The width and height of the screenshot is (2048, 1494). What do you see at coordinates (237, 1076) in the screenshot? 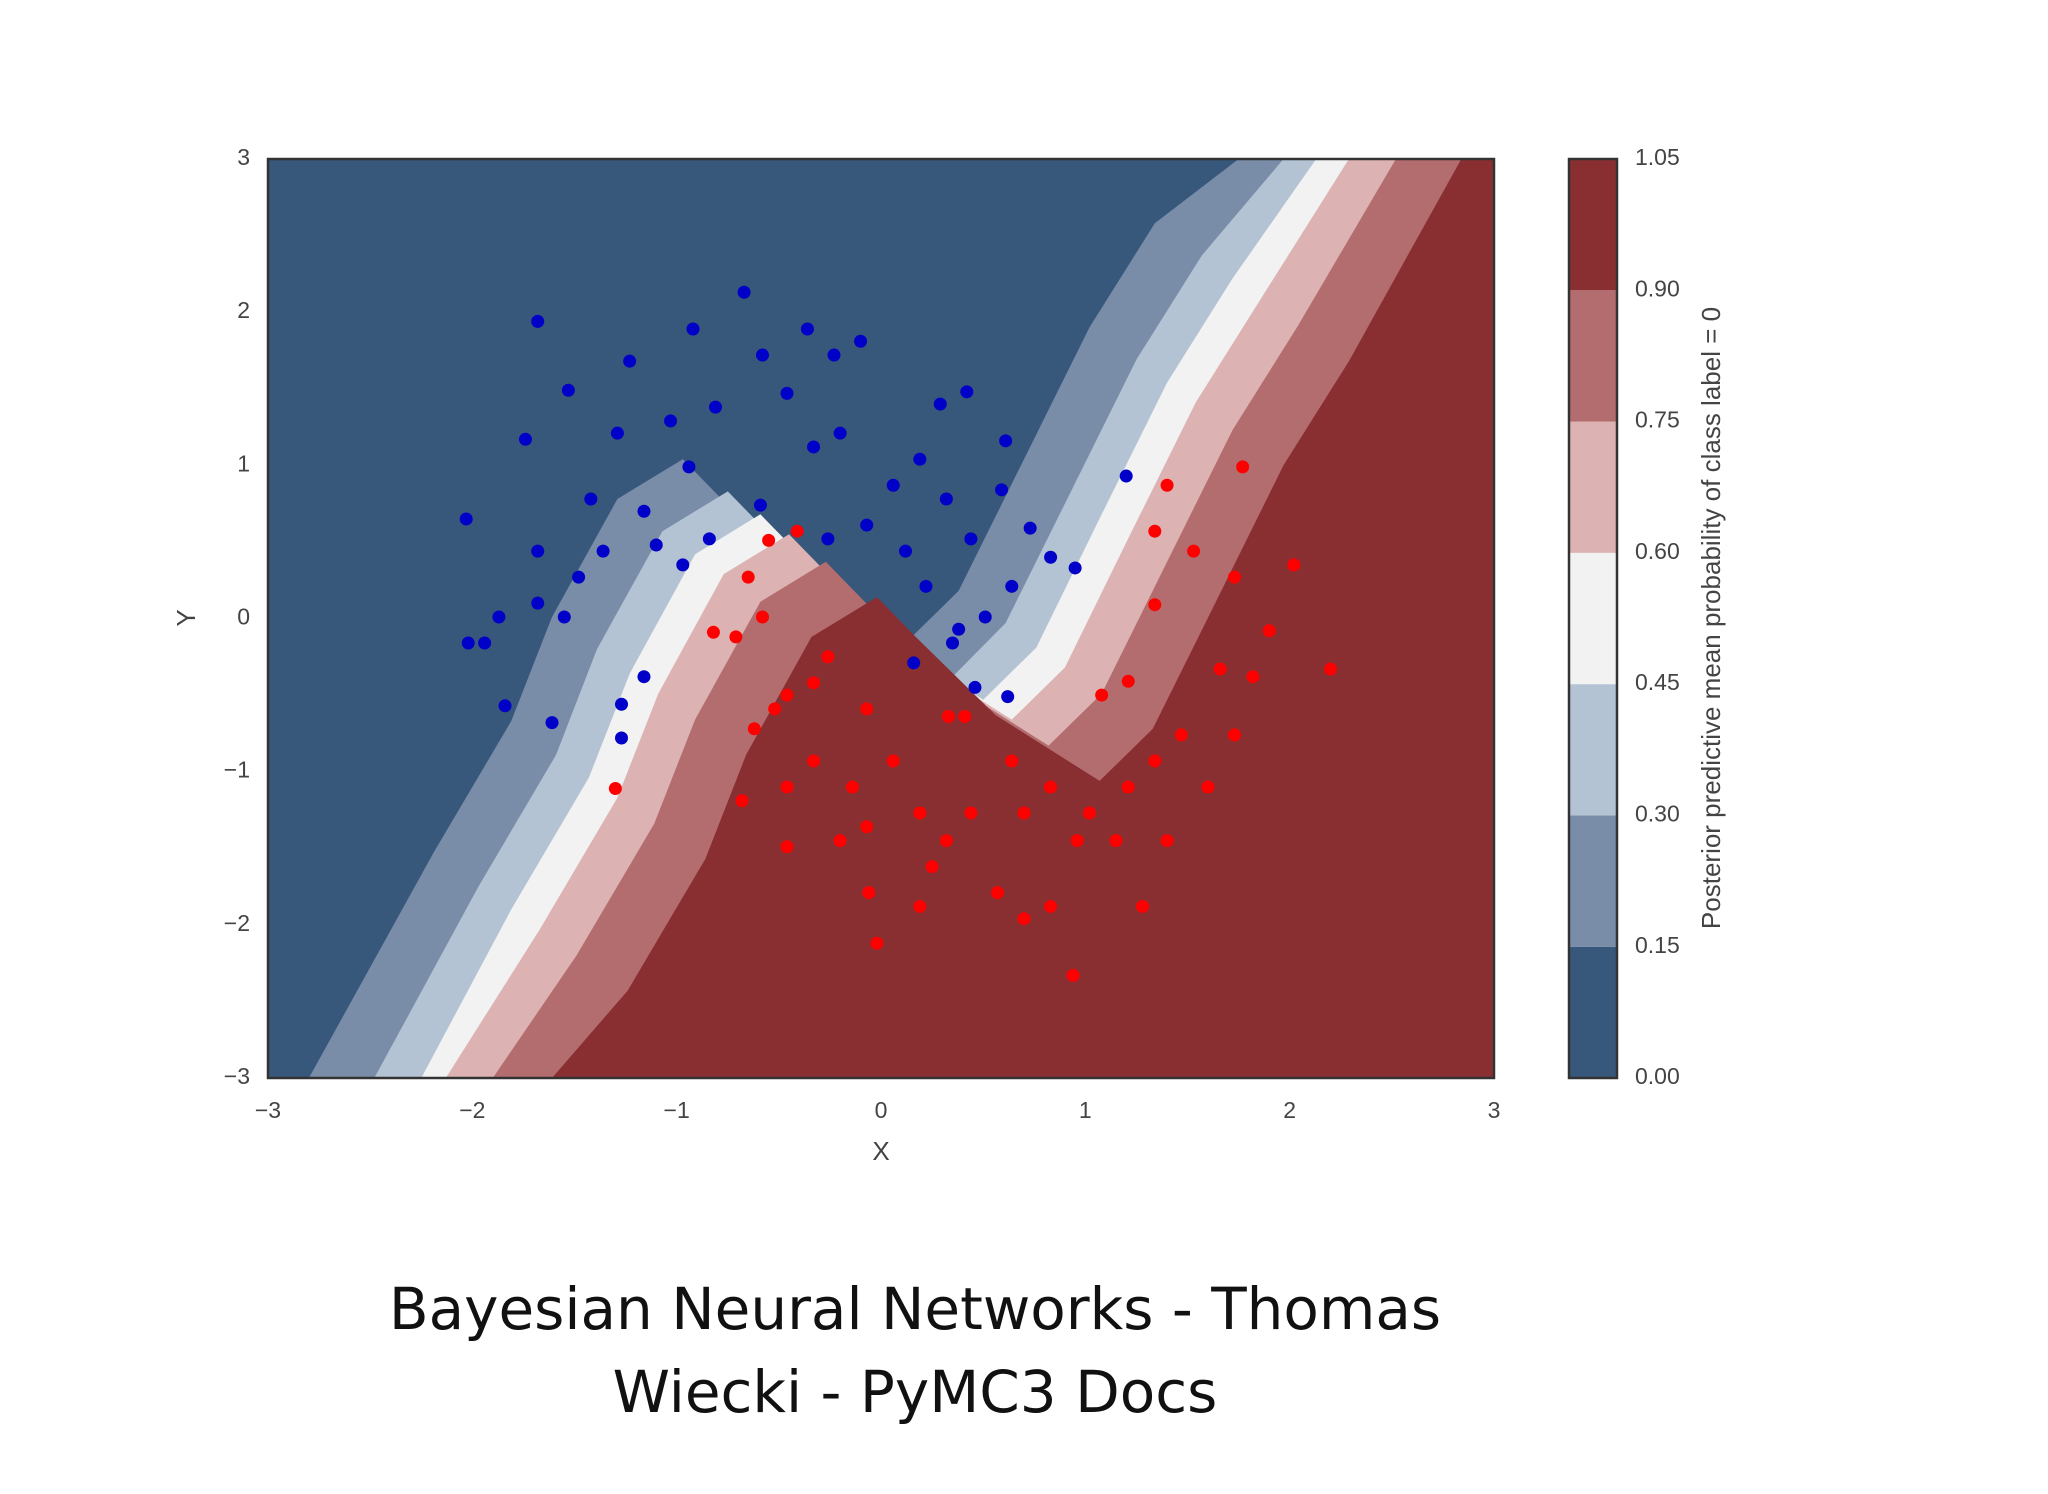
I see `y-tick-label: −3` at bounding box center [237, 1076].